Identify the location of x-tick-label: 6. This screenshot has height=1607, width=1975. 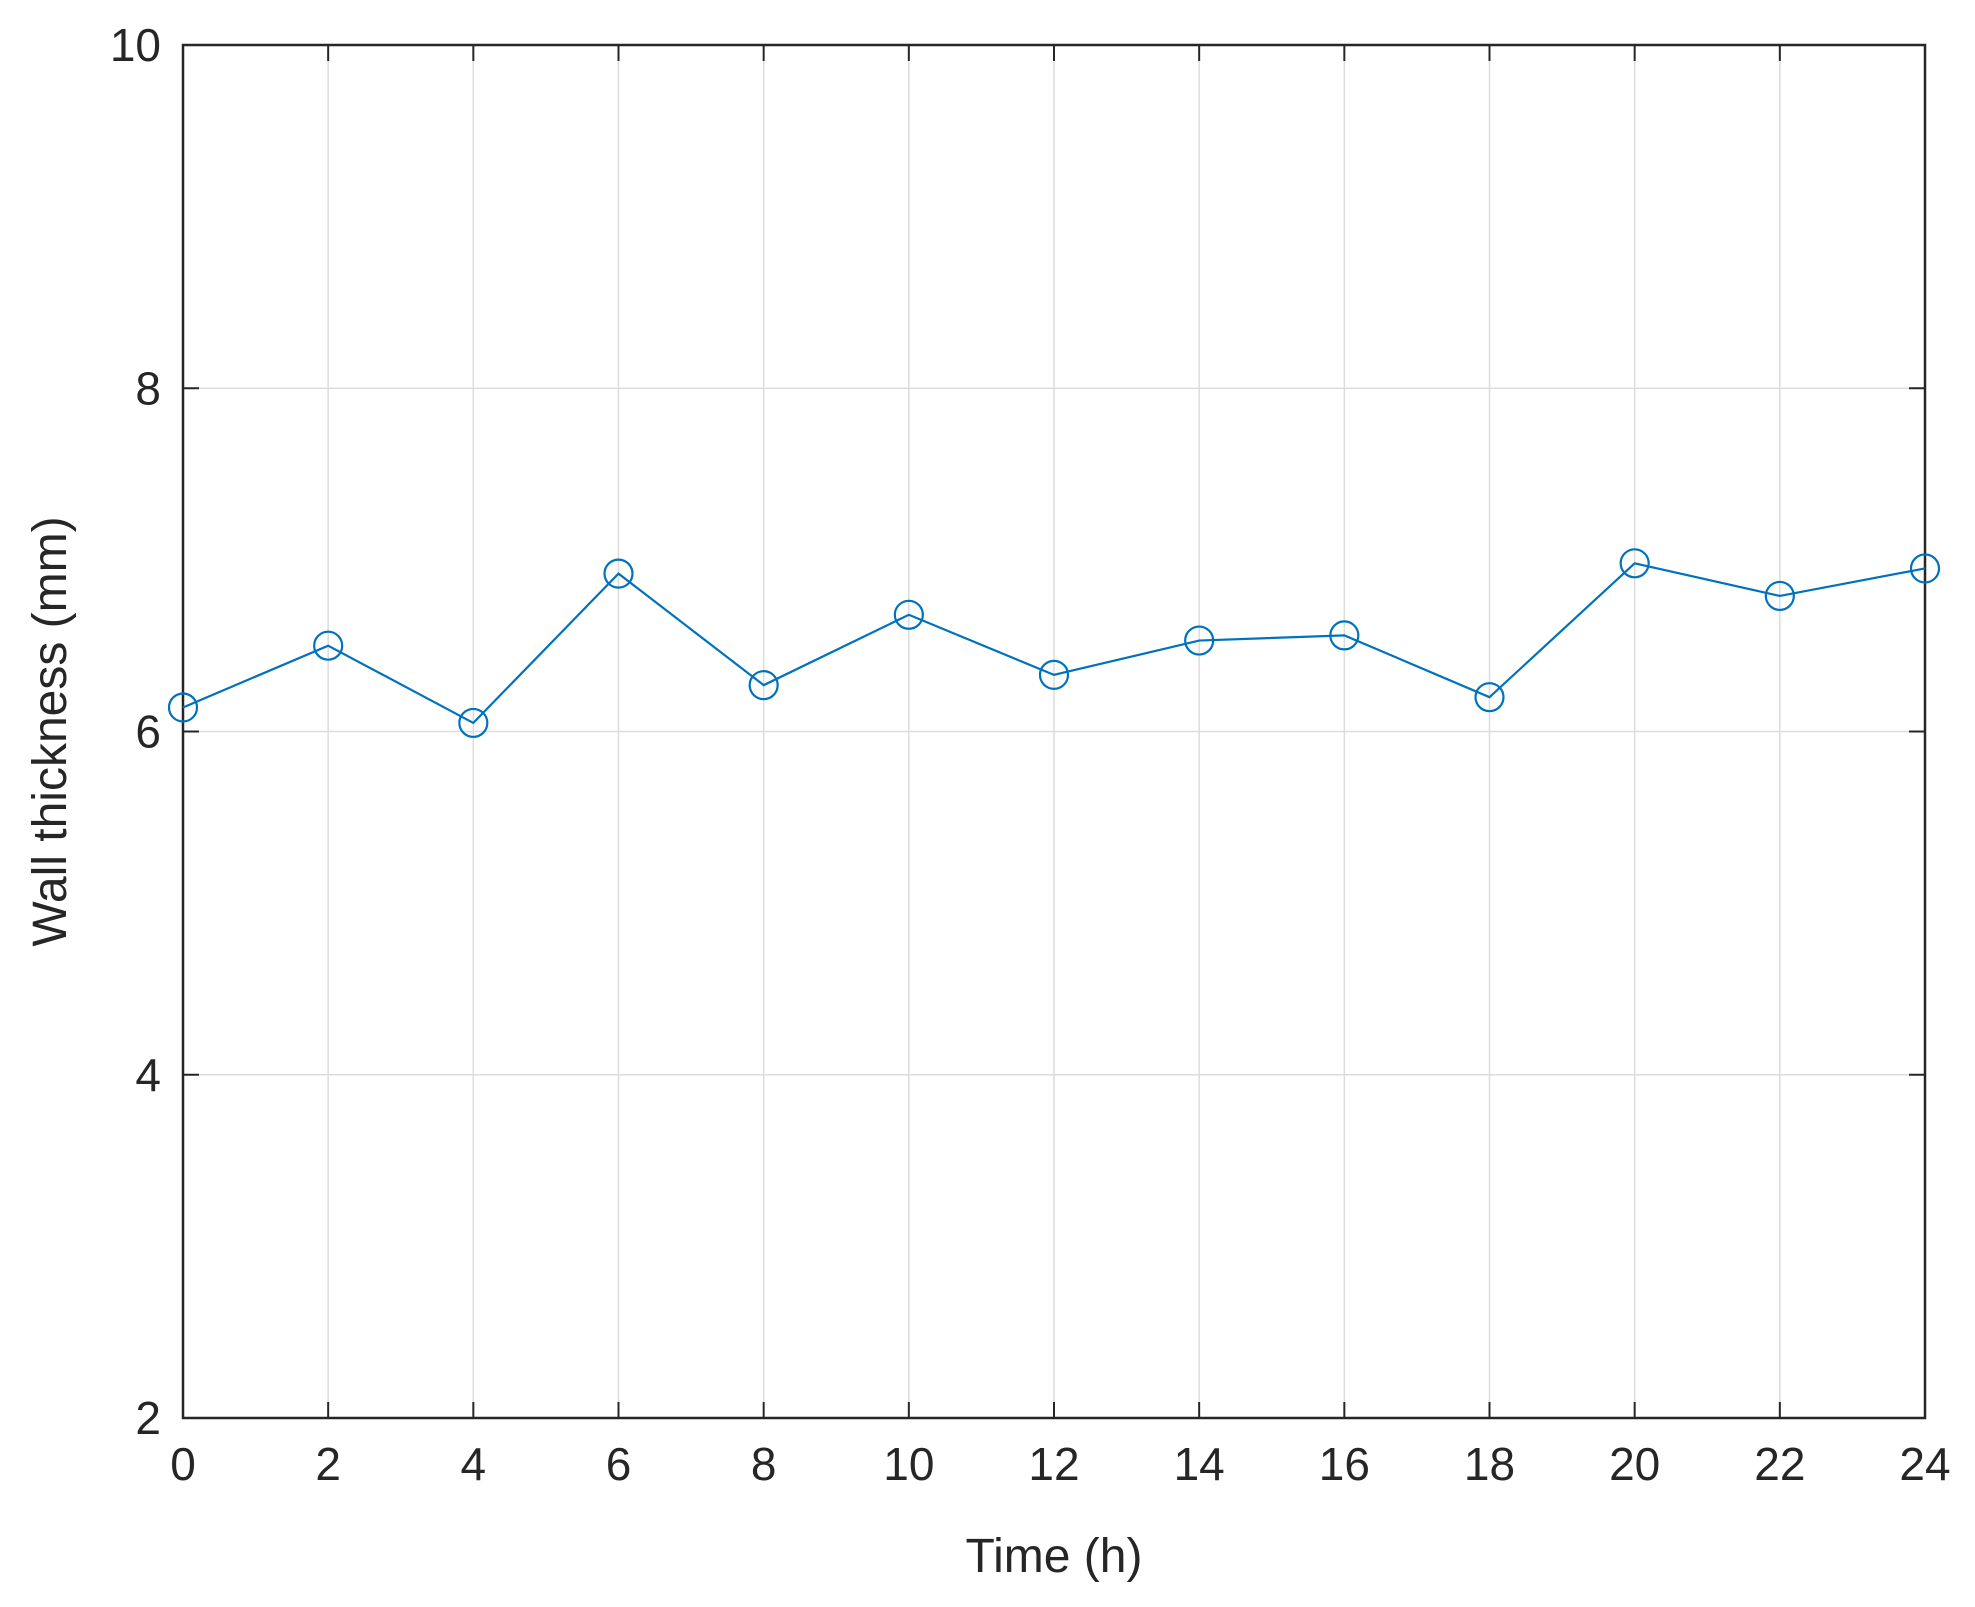
(619, 1464).